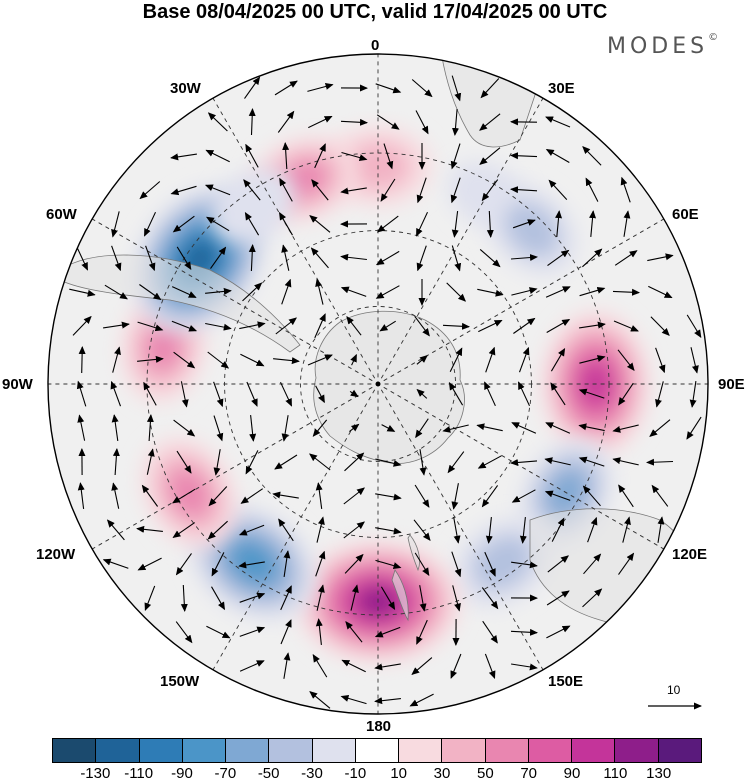 The height and width of the screenshot is (783, 750). What do you see at coordinates (377, 774) in the screenshot?
I see `colorbar-ticks: -130 -110 -90 -70 -50 -30 -10 10 30 50 70 90 110 130` at bounding box center [377, 774].